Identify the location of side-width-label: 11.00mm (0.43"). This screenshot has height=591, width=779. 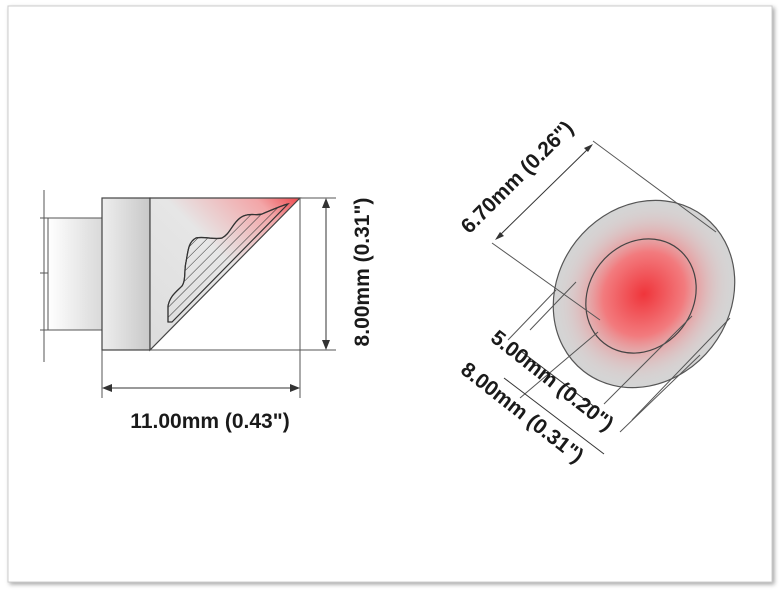
(209, 421).